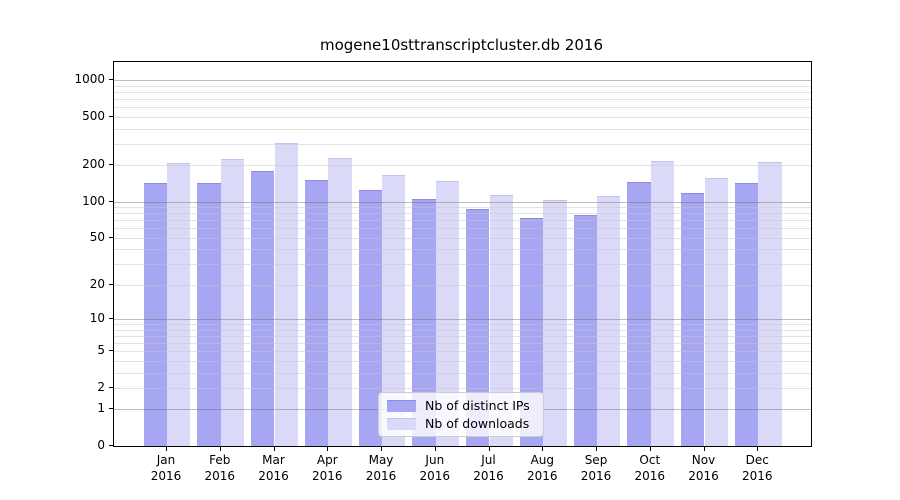 This screenshot has height=500, width=900. What do you see at coordinates (97, 236) in the screenshot?
I see `y-tick-label: 50` at bounding box center [97, 236].